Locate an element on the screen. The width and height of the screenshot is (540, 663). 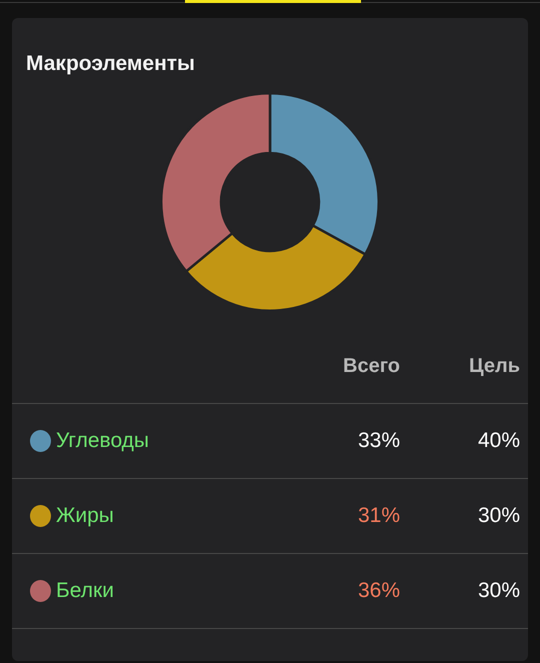
legend-label: Белки is located at coordinates (85, 590).